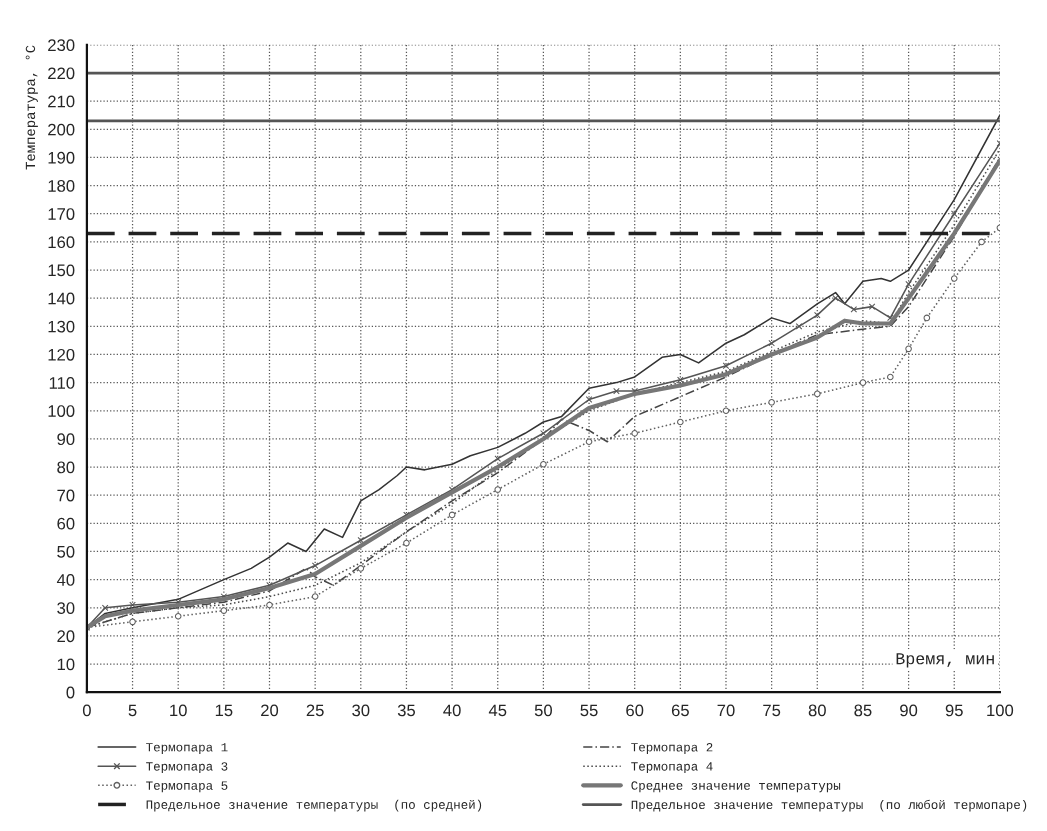 Image resolution: width=1047 pixels, height=831 pixels. Describe the element at coordinates (224, 710) in the screenshot. I see `x-tick-label: 15` at that location.